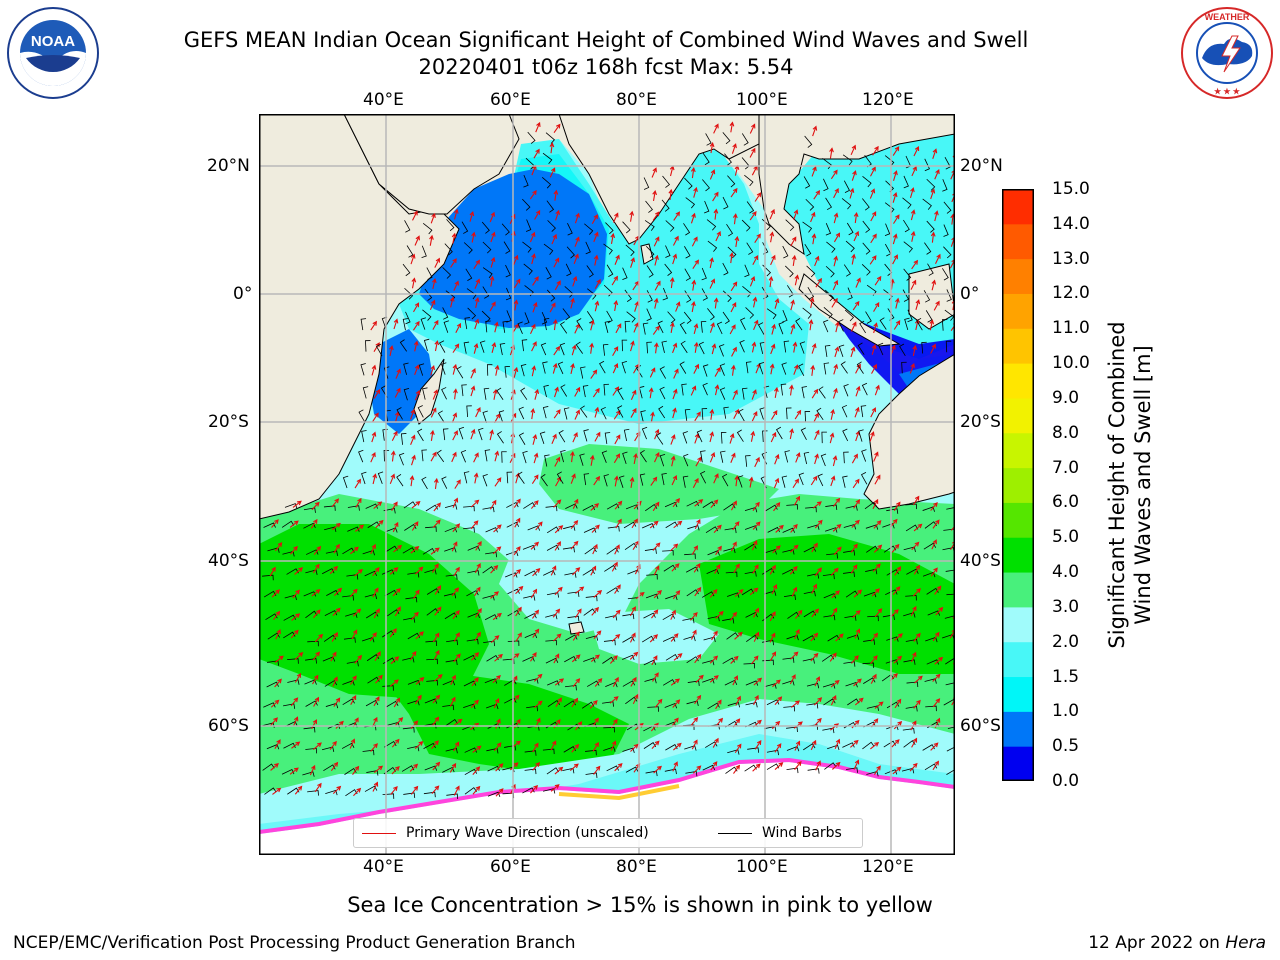 The height and width of the screenshot is (960, 1280). What do you see at coordinates (1018, 485) in the screenshot?
I see `colorbar-cell` at bounding box center [1018, 485].